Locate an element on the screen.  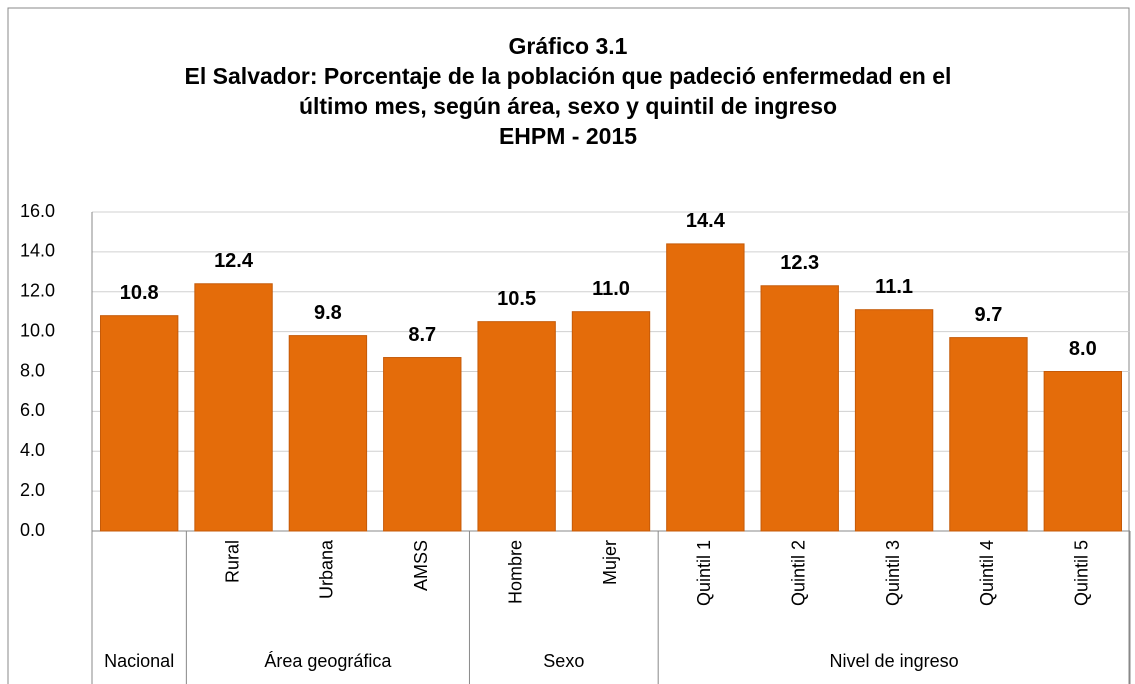
y-tick-label: 6.0 is located at coordinates (32, 410).